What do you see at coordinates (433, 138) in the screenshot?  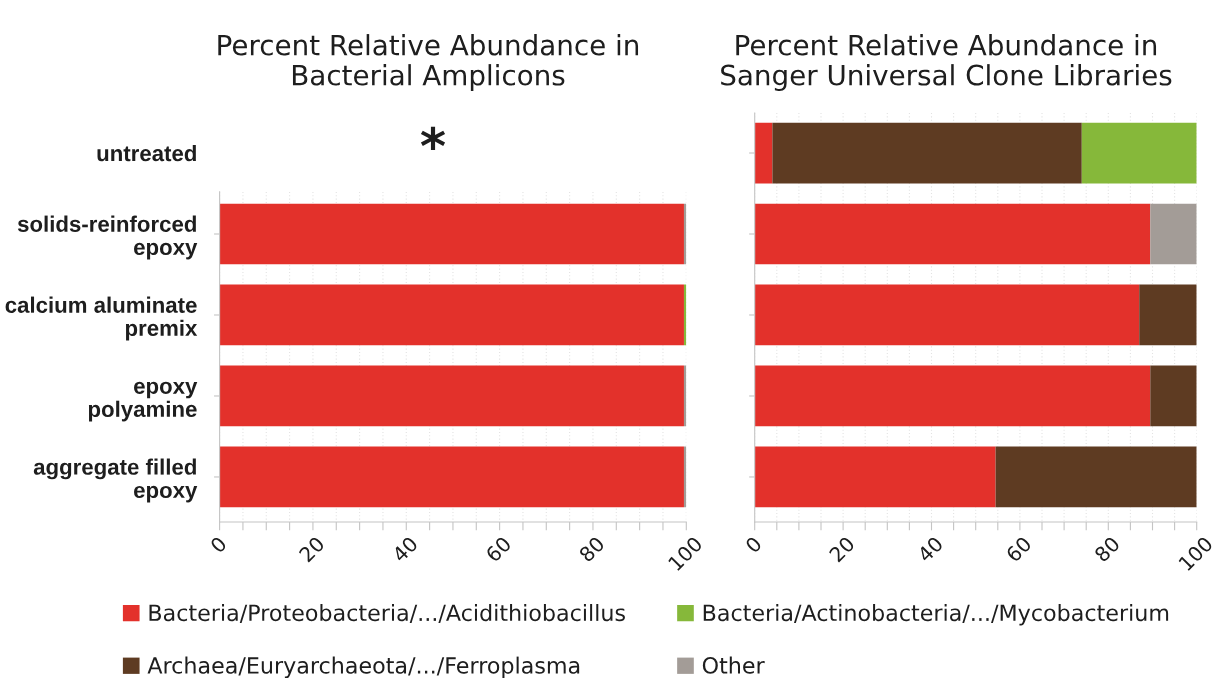 I see `annotation: *` at bounding box center [433, 138].